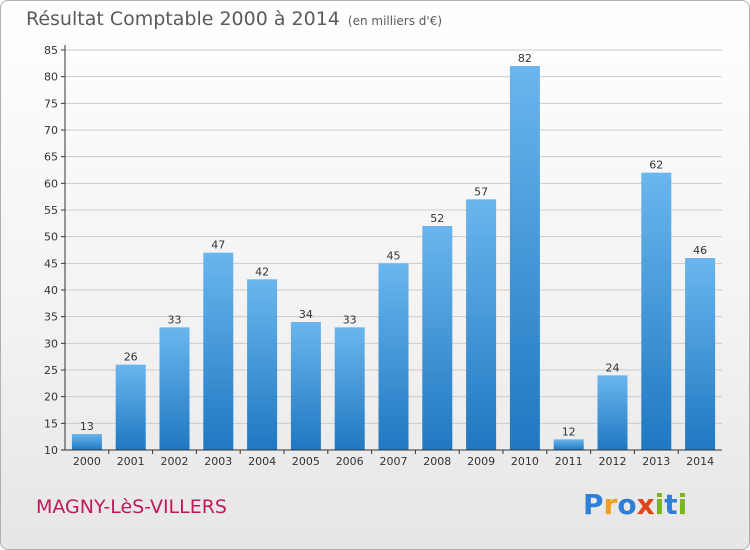 The height and width of the screenshot is (550, 750). What do you see at coordinates (437, 218) in the screenshot?
I see `data-label: 52` at bounding box center [437, 218].